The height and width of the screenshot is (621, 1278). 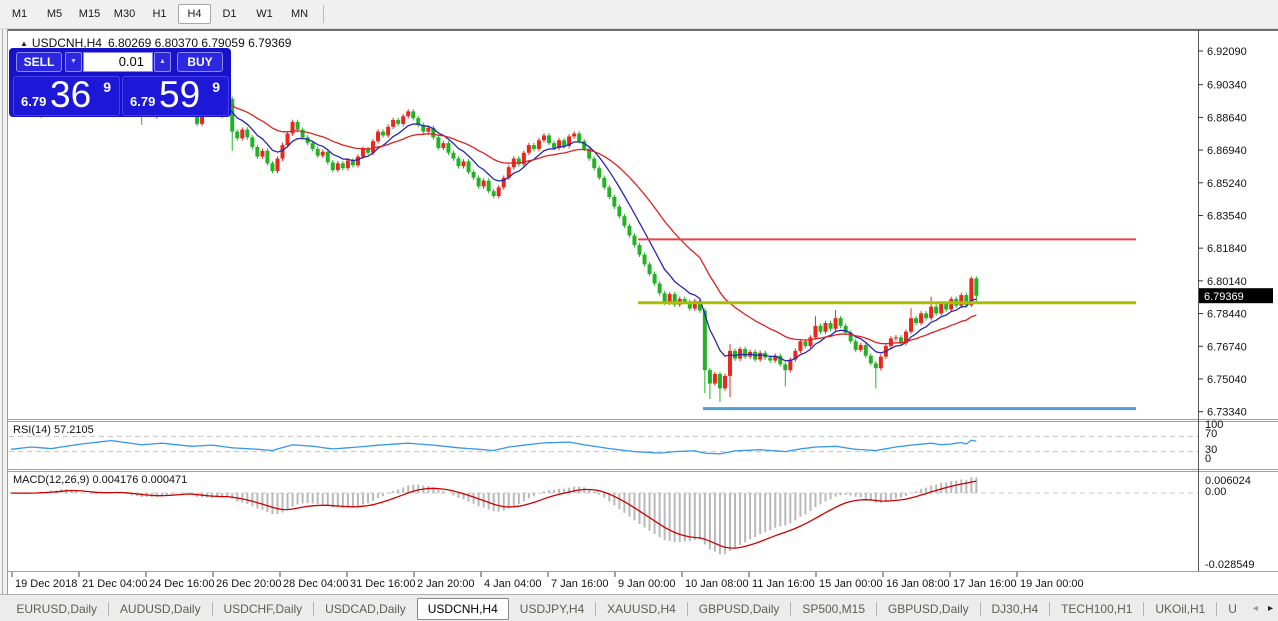 What do you see at coordinates (1015, 608) in the screenshot?
I see `chart-tab-dj30-h4: DJ30,H4` at bounding box center [1015, 608].